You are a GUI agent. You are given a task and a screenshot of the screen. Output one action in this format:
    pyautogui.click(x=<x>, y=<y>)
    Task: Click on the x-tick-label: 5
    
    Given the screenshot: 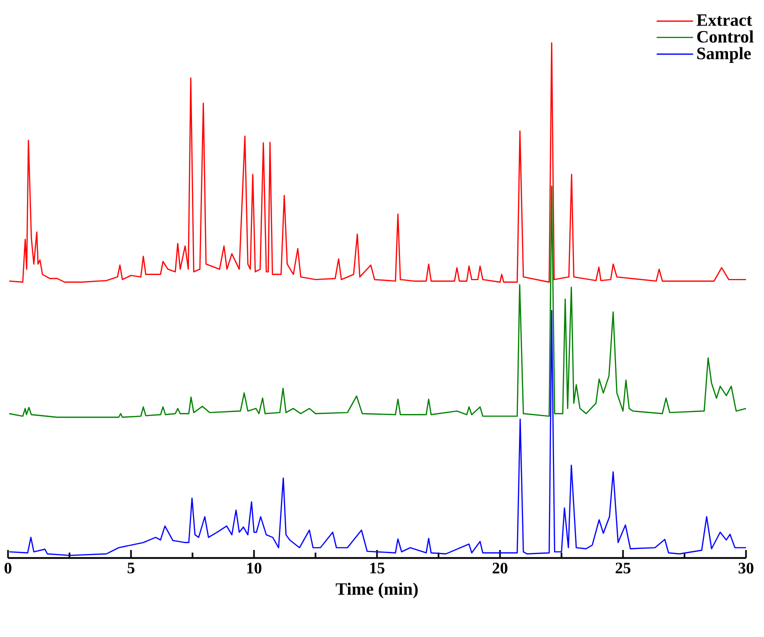 What is the action you would take?
    pyautogui.click(x=131, y=568)
    